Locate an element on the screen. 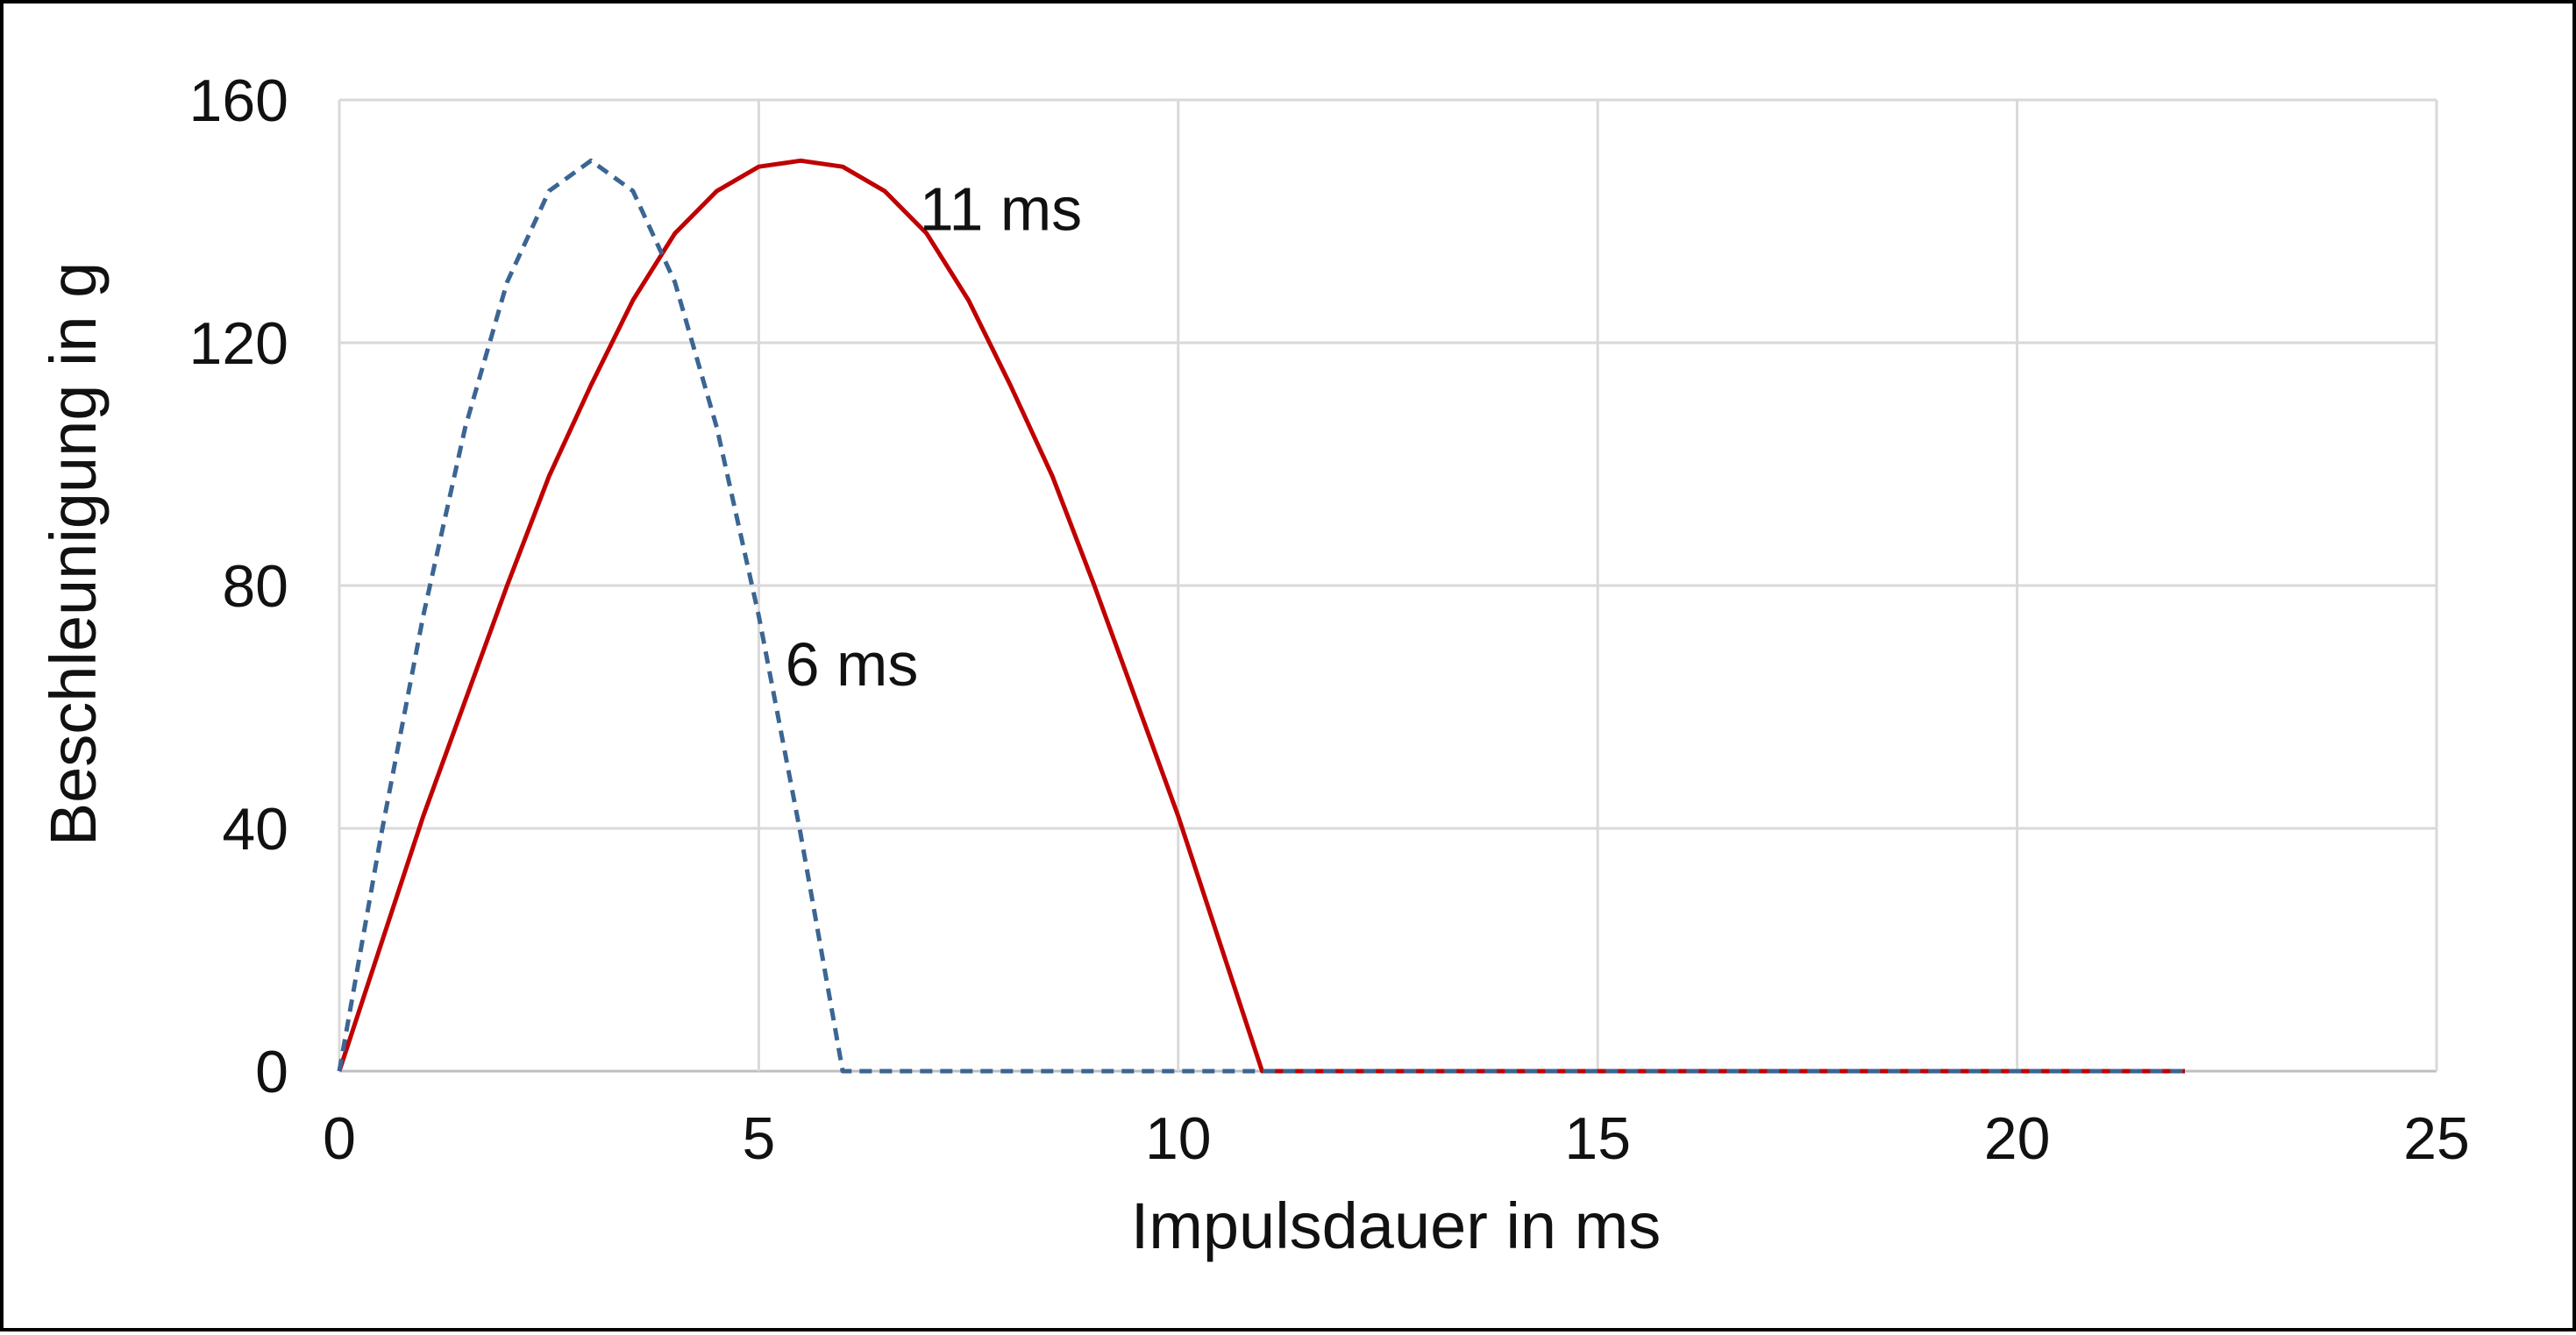 The height and width of the screenshot is (1335, 2576). annotation-label: 6 ms is located at coordinates (852, 664).